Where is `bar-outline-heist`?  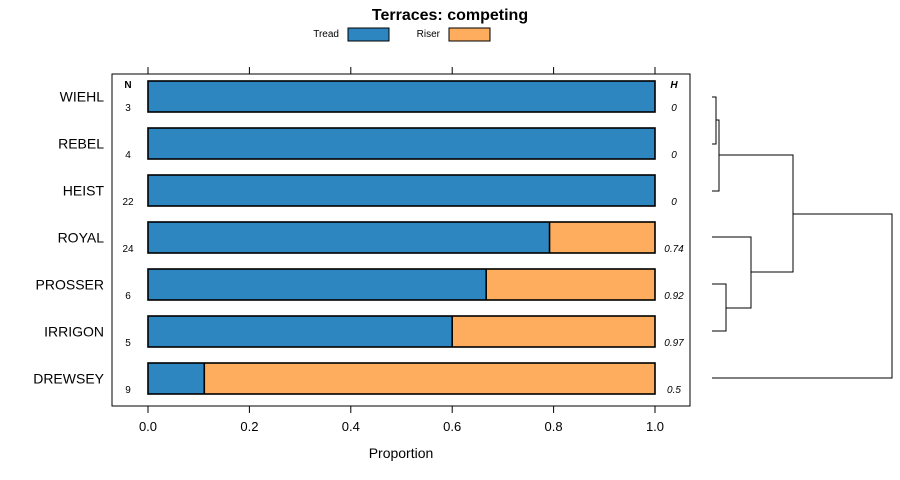 bar-outline-heist is located at coordinates (401, 190).